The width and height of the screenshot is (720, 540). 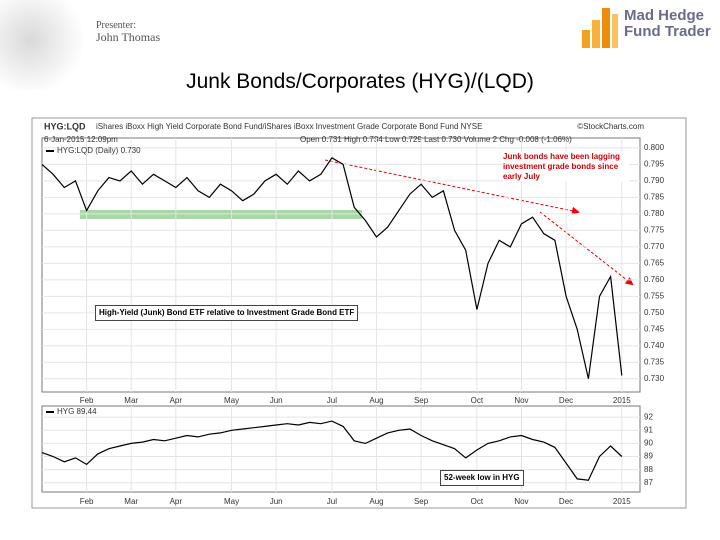 I want to click on support-band, so click(x=221, y=214).